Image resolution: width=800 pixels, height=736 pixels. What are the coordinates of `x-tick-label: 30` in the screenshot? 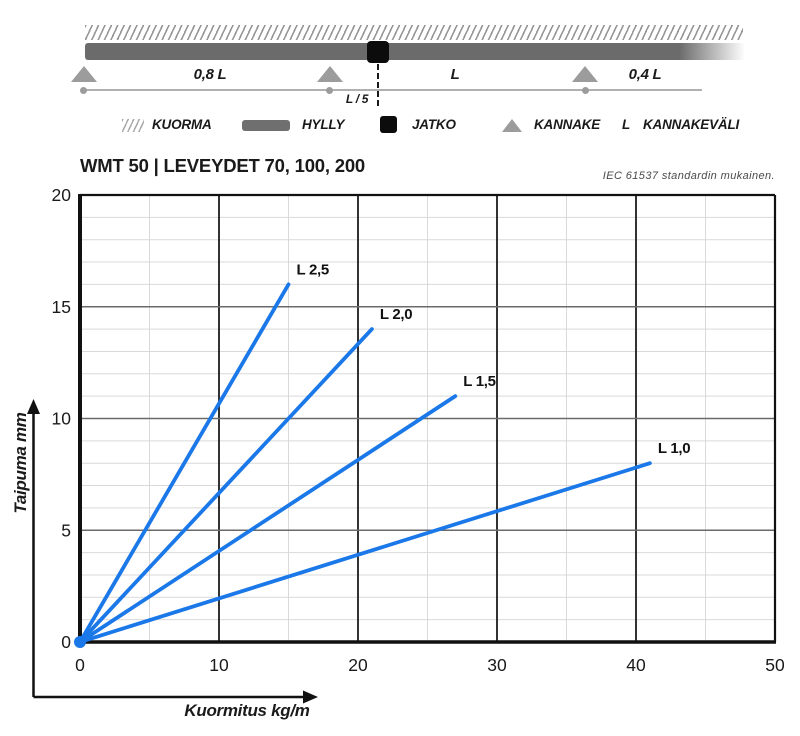 It's located at (497, 665).